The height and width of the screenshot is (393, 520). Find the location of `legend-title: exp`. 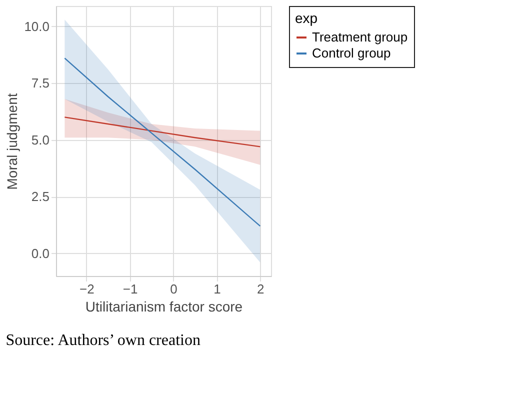

legend-title: exp is located at coordinates (306, 18).